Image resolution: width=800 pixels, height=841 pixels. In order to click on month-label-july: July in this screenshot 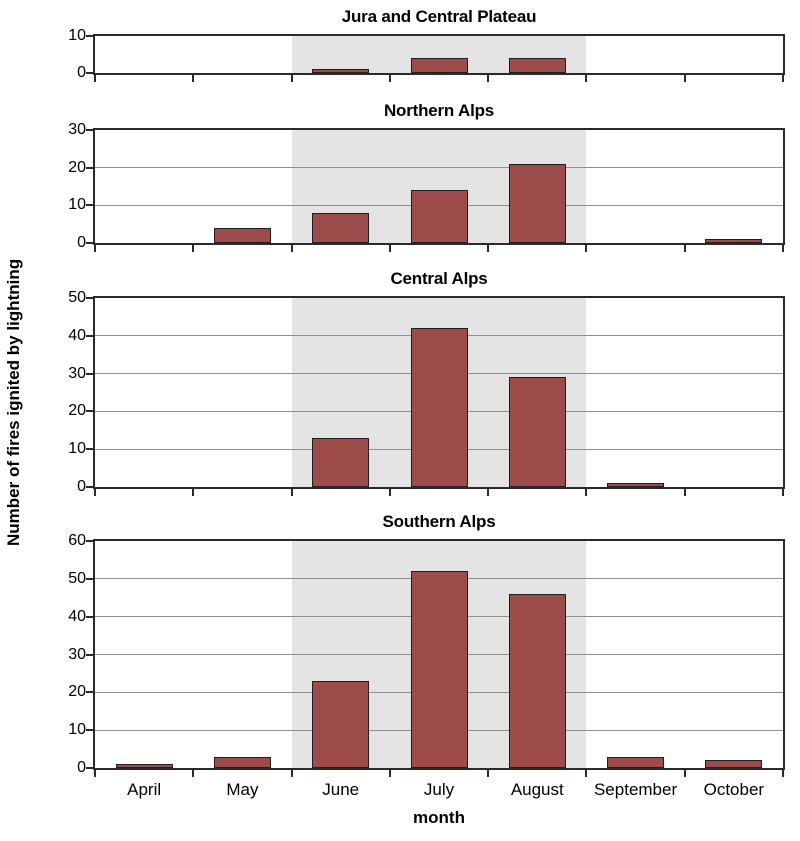, I will do `click(439, 789)`.